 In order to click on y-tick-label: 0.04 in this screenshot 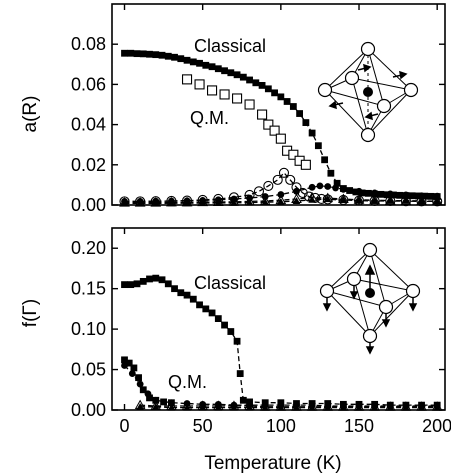, I will do `click(88, 125)`.